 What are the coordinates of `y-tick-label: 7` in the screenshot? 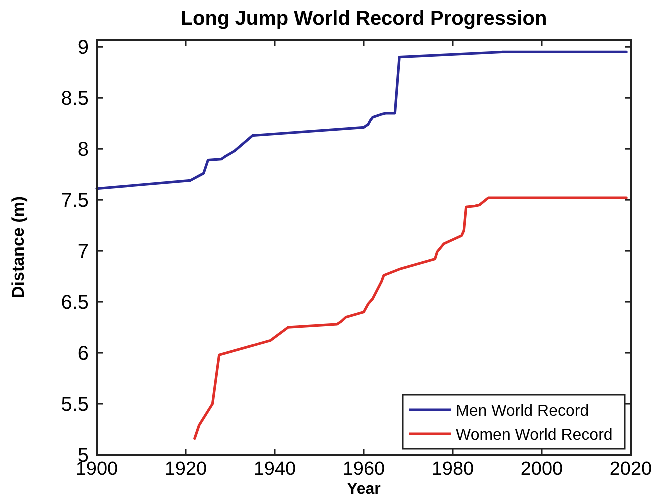 It's located at (83, 252).